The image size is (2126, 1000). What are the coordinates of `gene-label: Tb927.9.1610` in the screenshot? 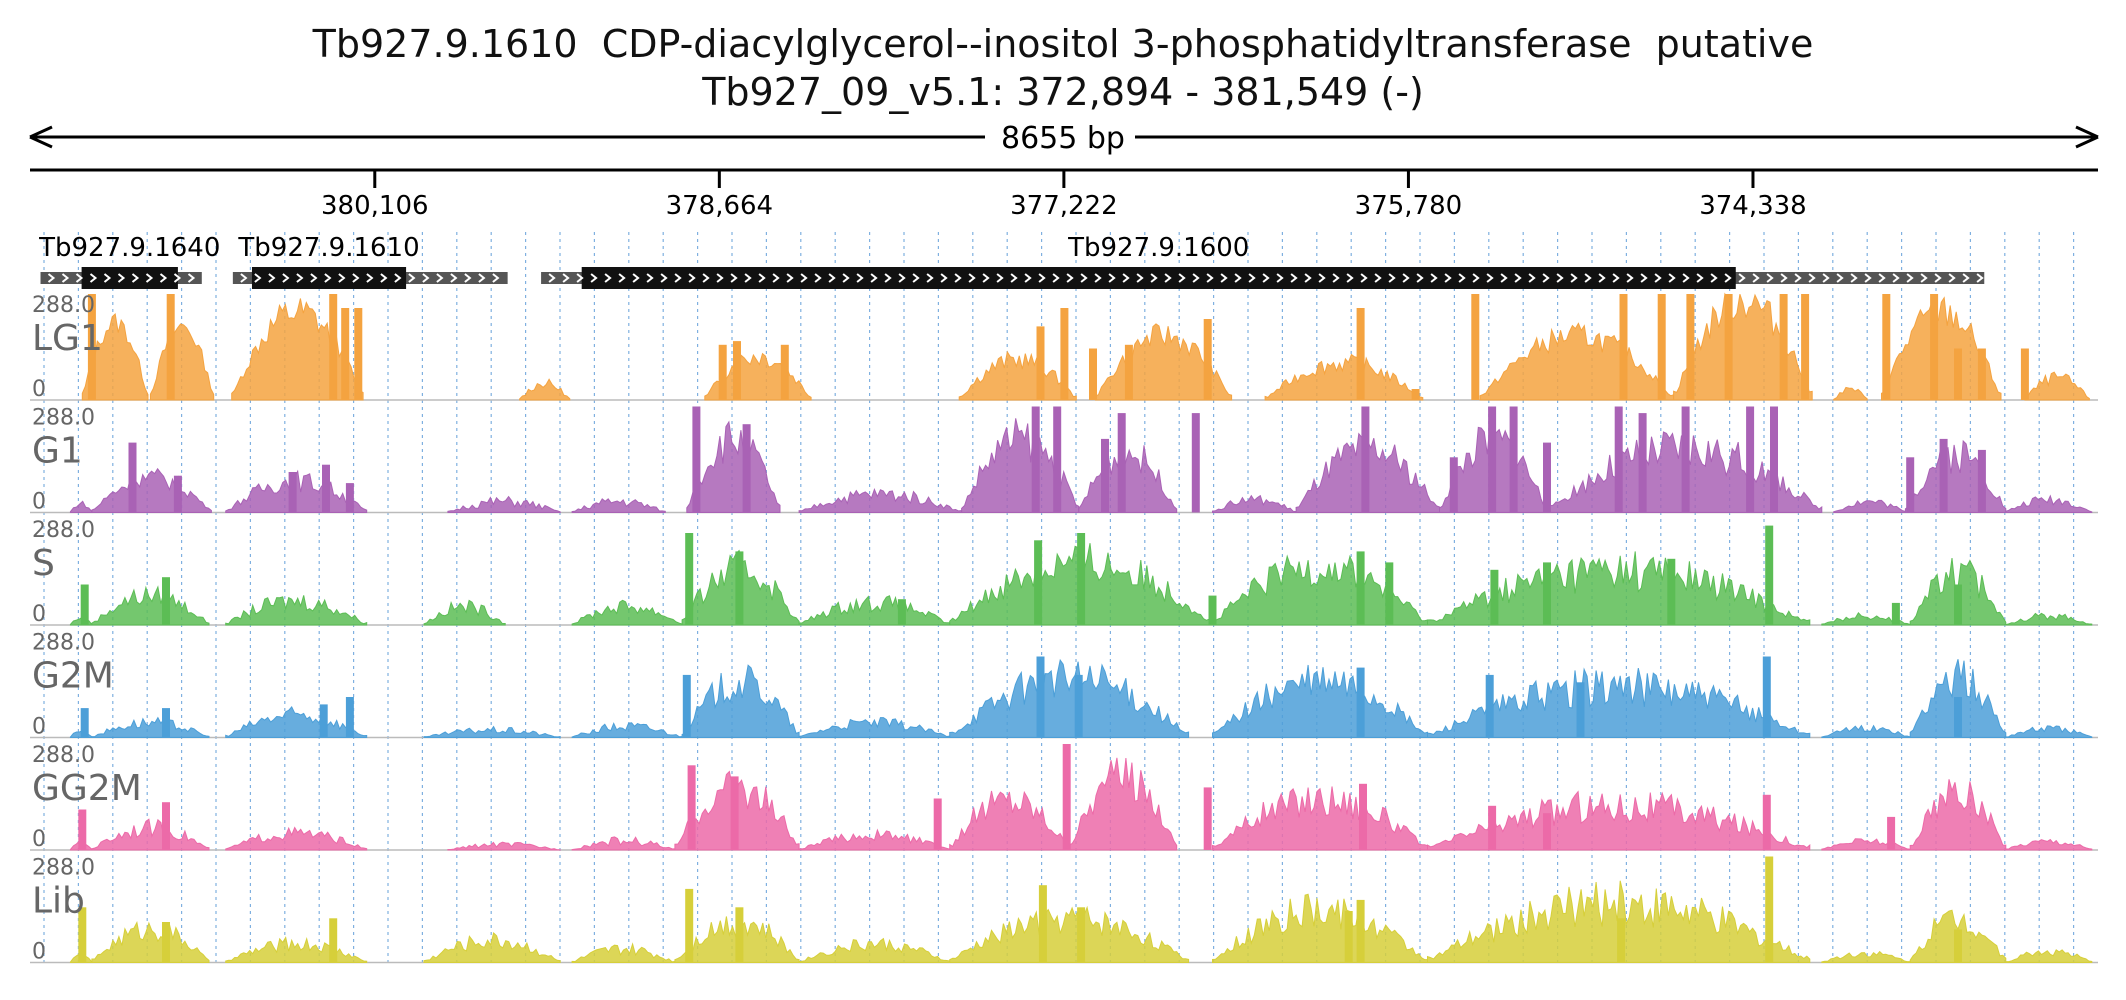 It's located at (328, 248).